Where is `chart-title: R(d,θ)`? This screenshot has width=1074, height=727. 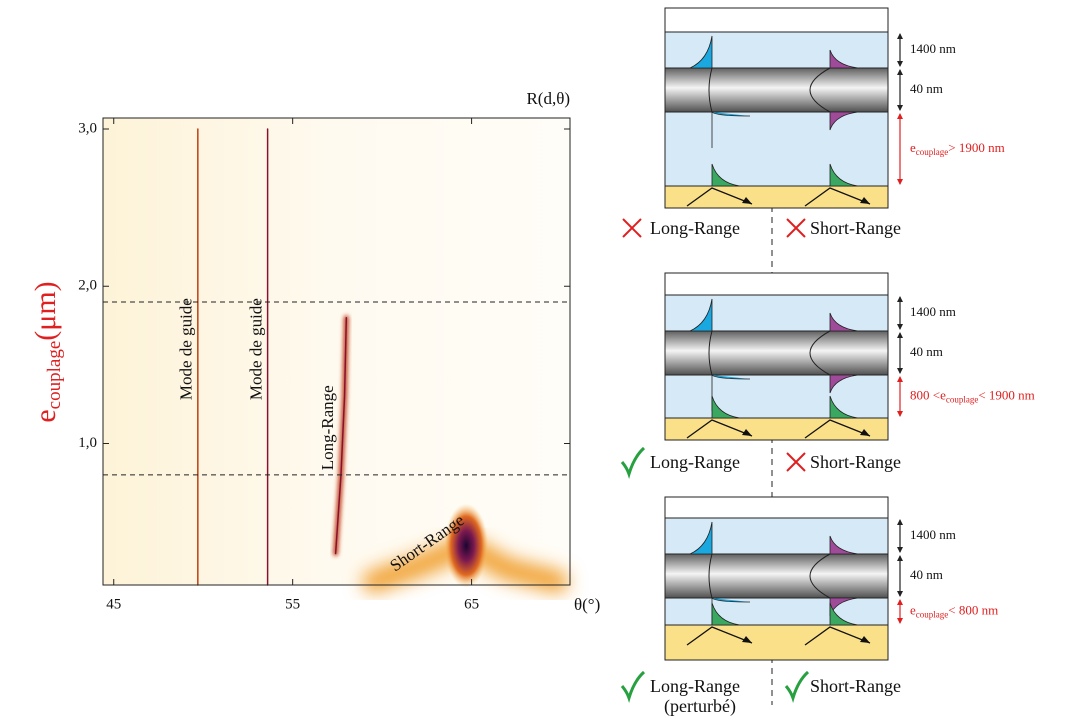 chart-title: R(d,θ) is located at coordinates (548, 98).